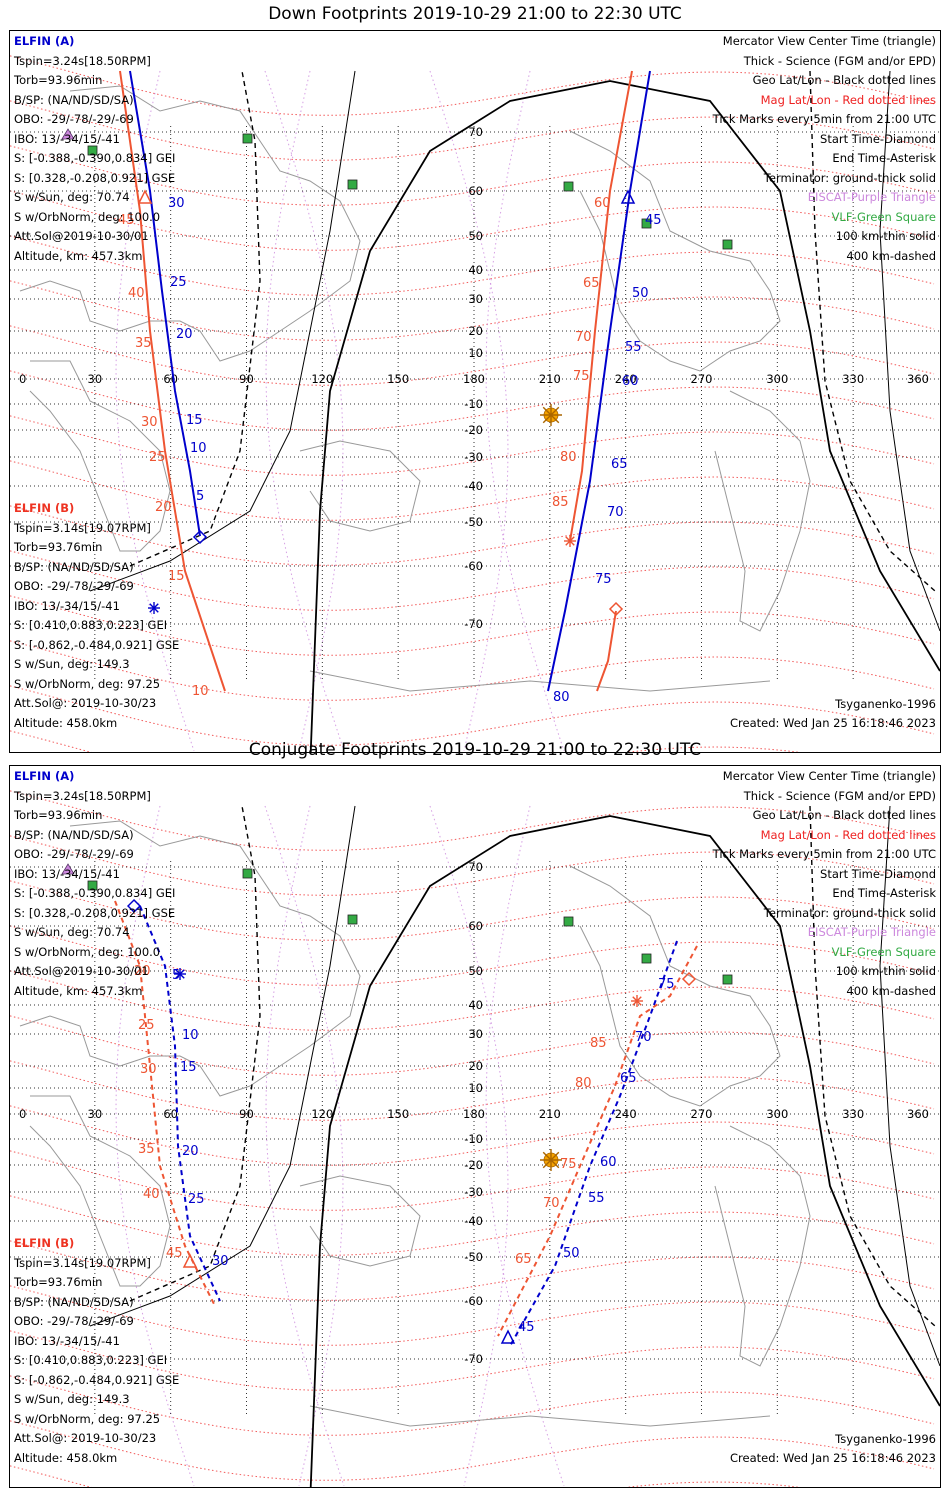 This screenshot has width=950, height=1500. Describe the element at coordinates (200, 496) in the screenshot. I see `elfin-a-tick-label: 5` at that location.